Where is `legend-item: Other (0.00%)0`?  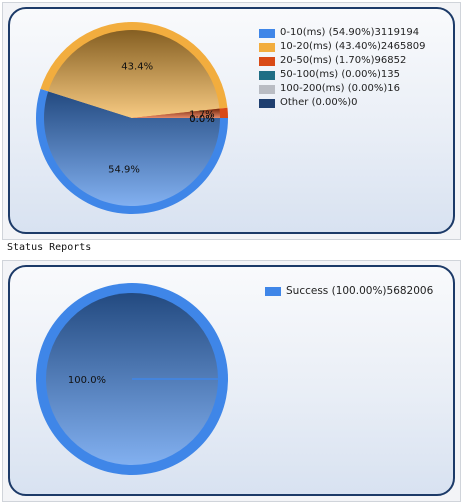 legend-item: Other (0.00%)0 is located at coordinates (342, 103).